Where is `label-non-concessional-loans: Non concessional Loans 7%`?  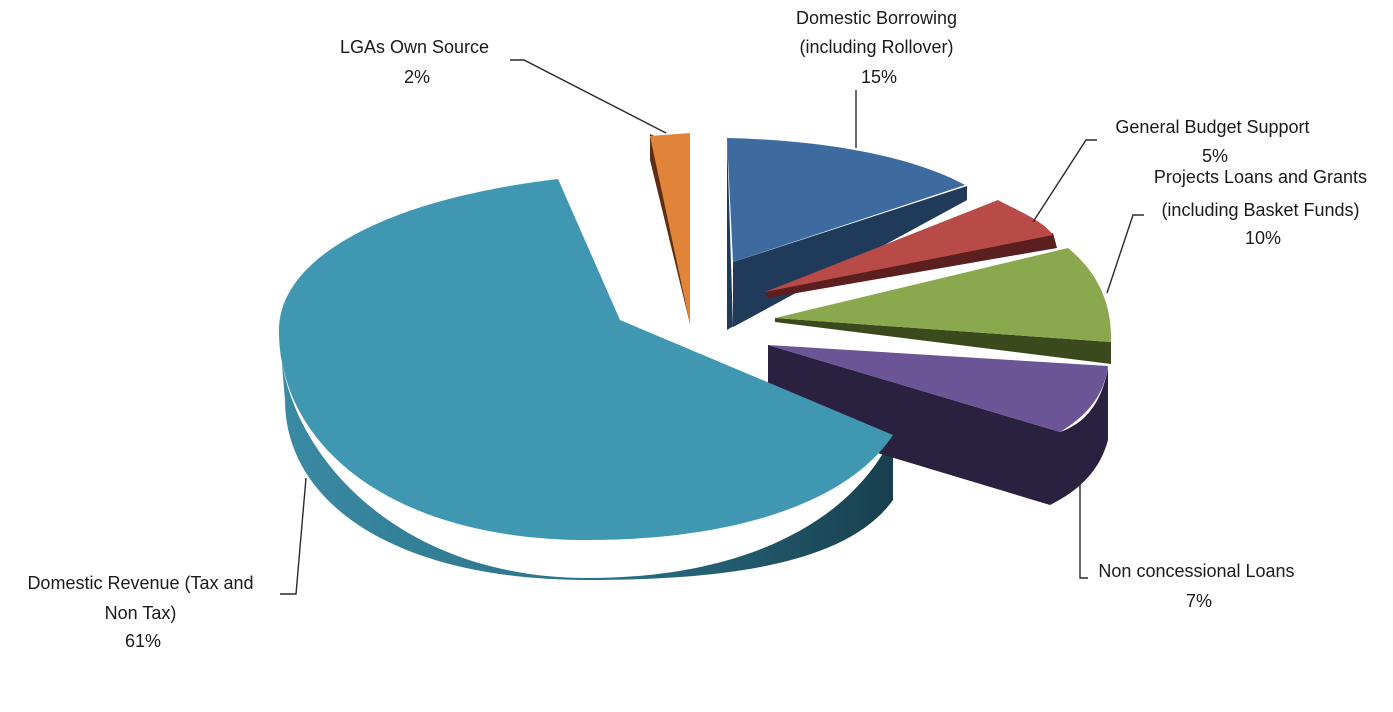 label-non-concessional-loans: Non concessional Loans 7% is located at coordinates (1198, 586).